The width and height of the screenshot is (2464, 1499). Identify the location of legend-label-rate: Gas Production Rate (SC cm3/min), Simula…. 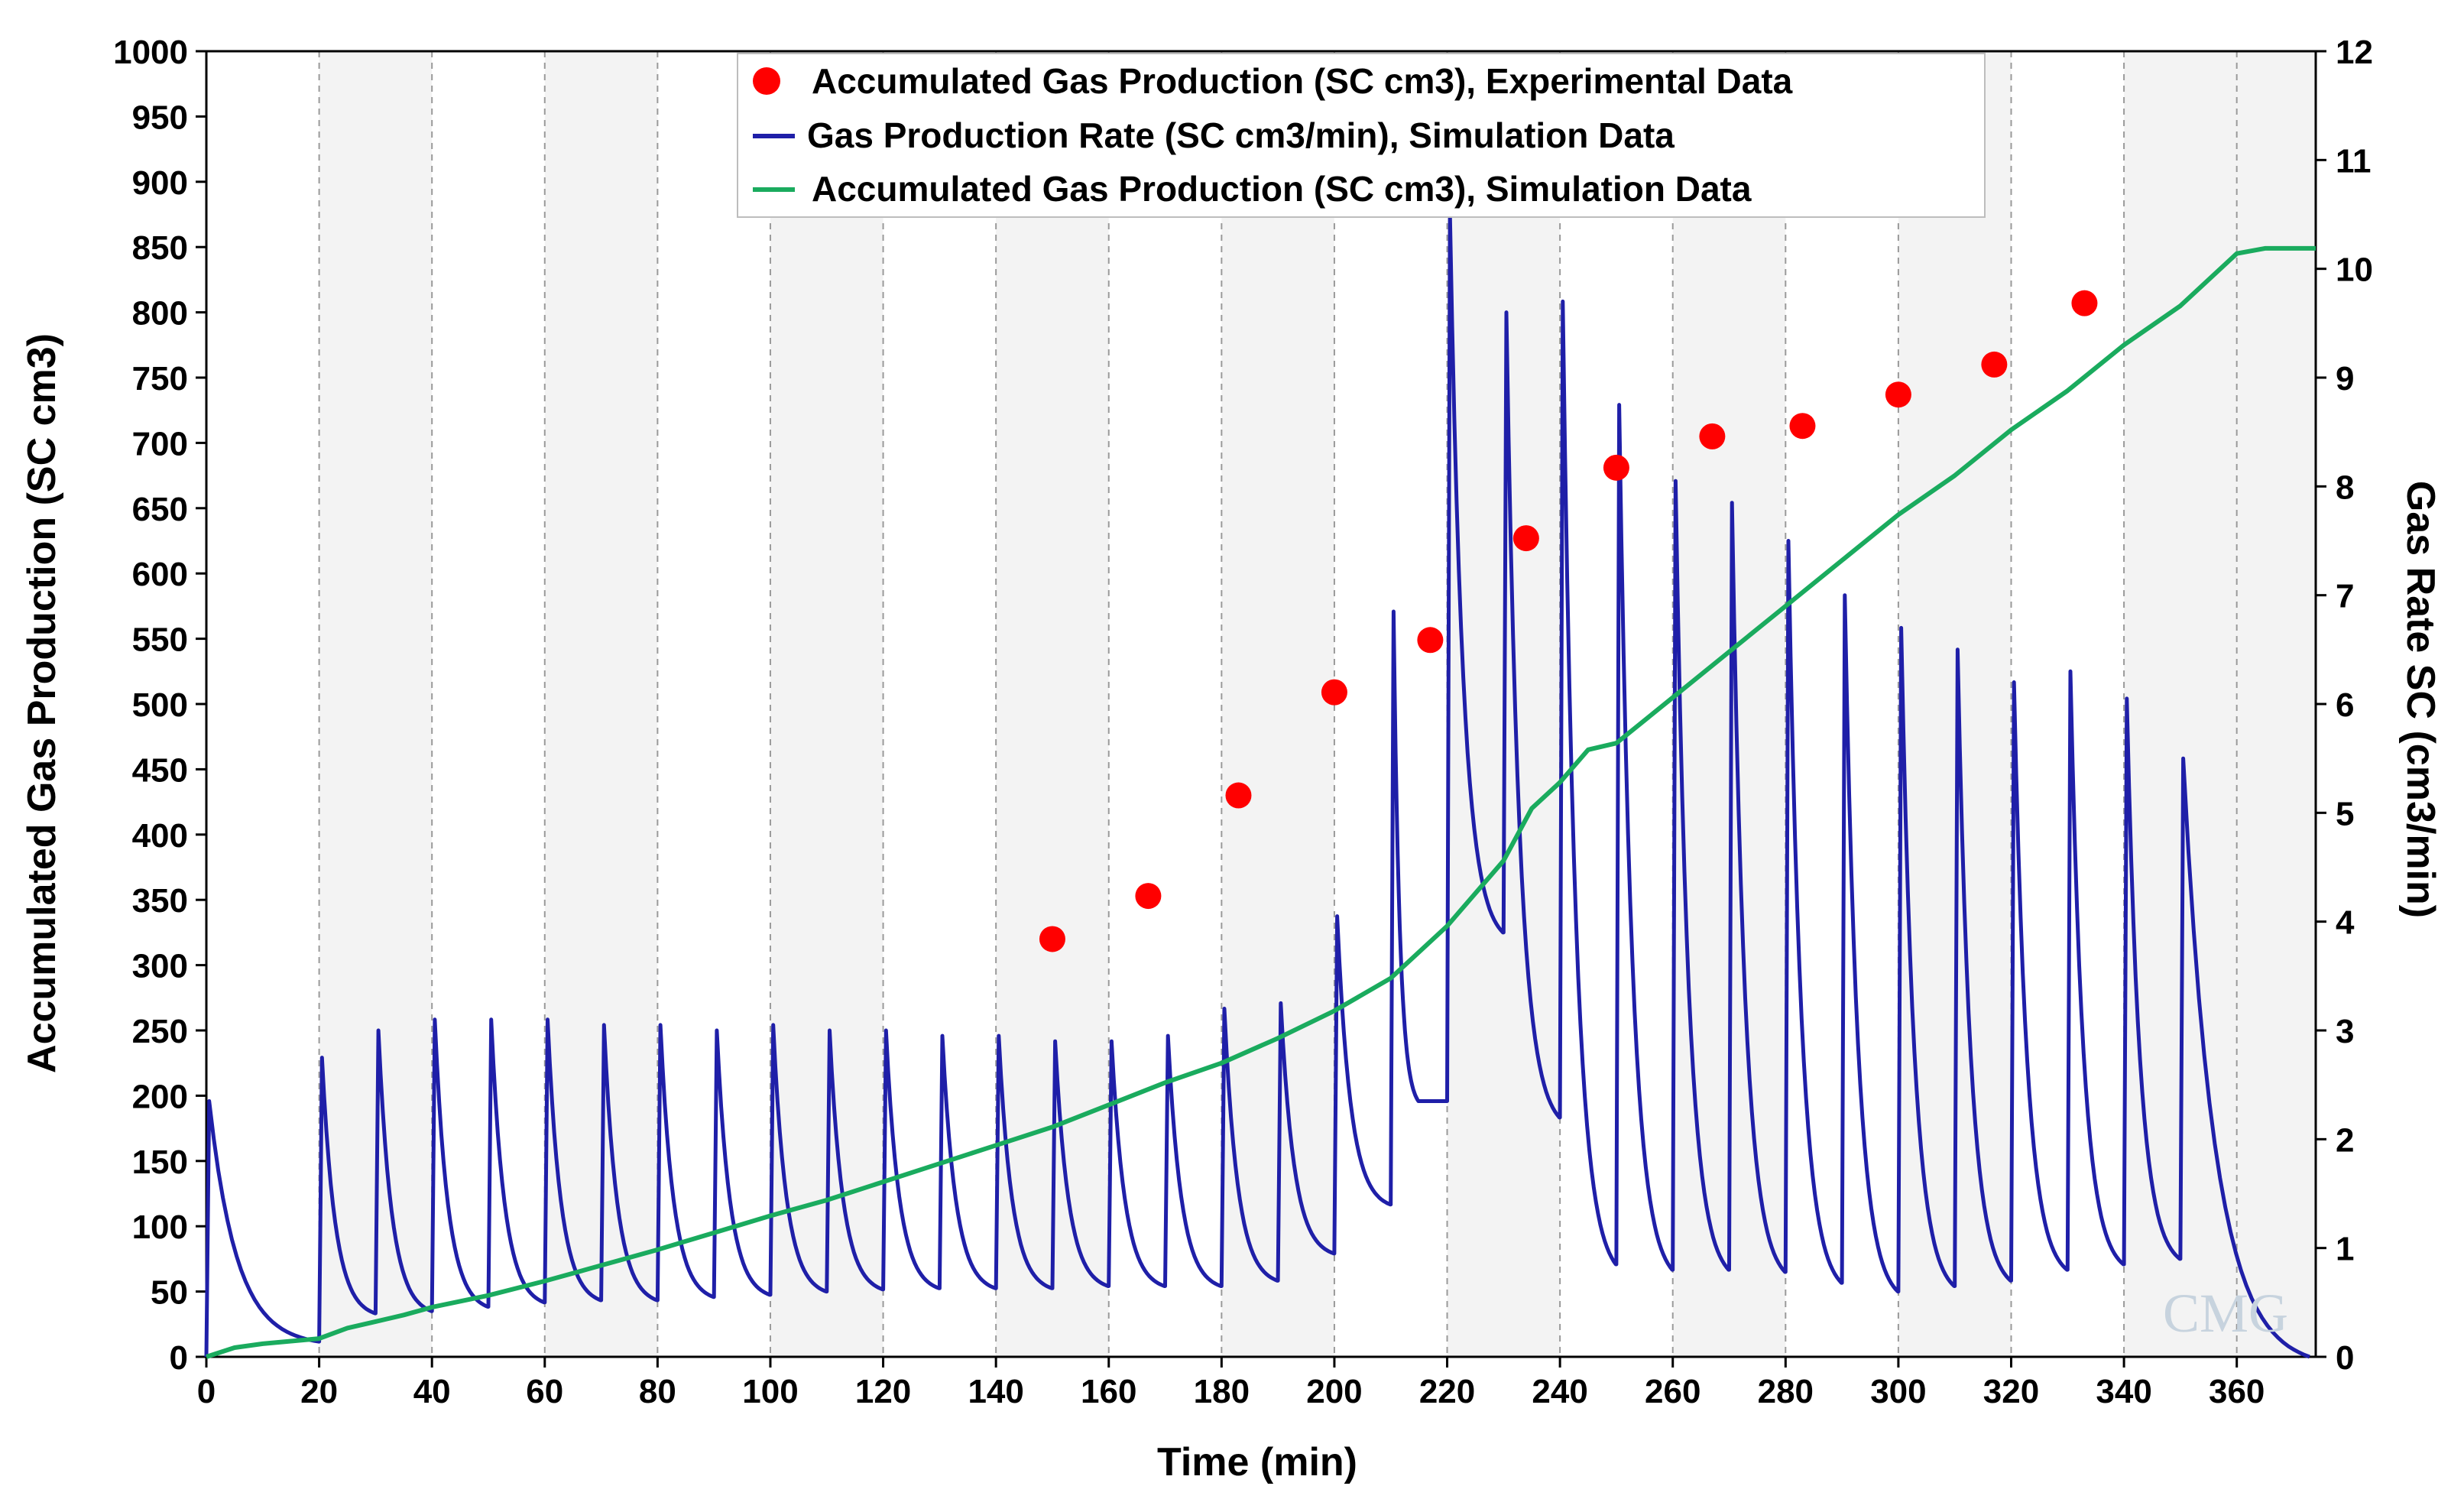
(1241, 135).